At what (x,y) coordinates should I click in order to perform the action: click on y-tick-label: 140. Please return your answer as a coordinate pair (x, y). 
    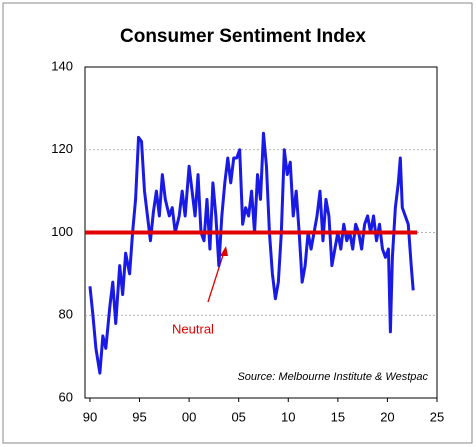
    Looking at the image, I should click on (62, 65).